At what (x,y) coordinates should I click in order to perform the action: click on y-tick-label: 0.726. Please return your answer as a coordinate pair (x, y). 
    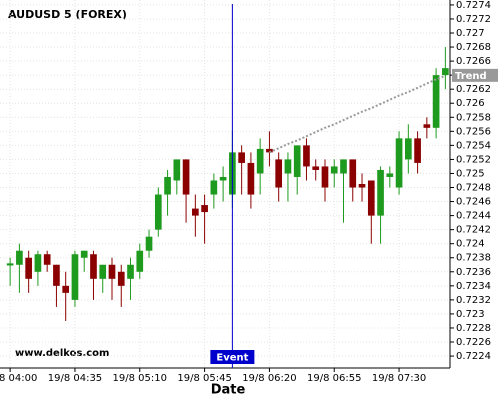
    Looking at the image, I should click on (470, 103).